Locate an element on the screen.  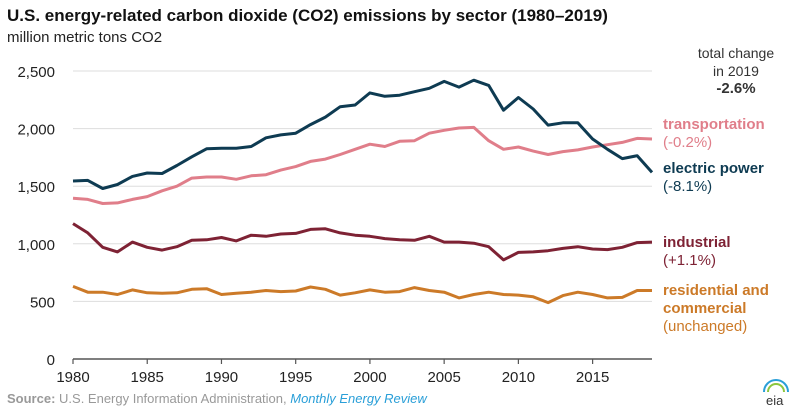
x-tick-label: 1990 is located at coordinates (221, 377).